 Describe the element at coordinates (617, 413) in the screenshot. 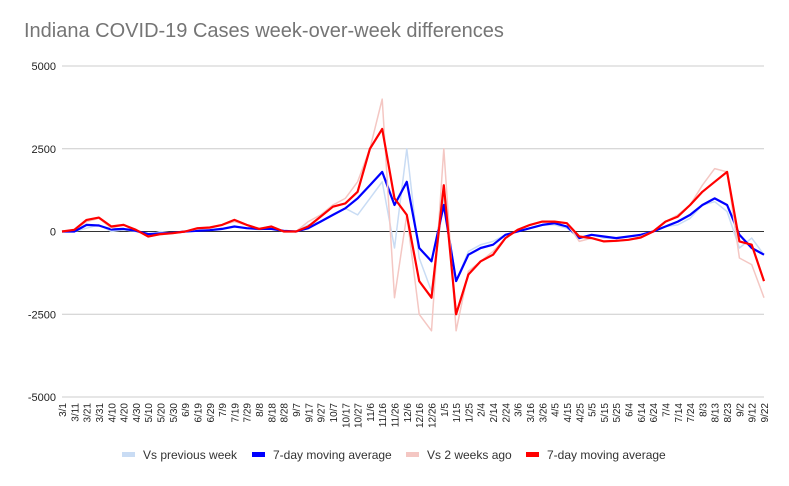

I see `x-tick-label: 5/25` at that location.